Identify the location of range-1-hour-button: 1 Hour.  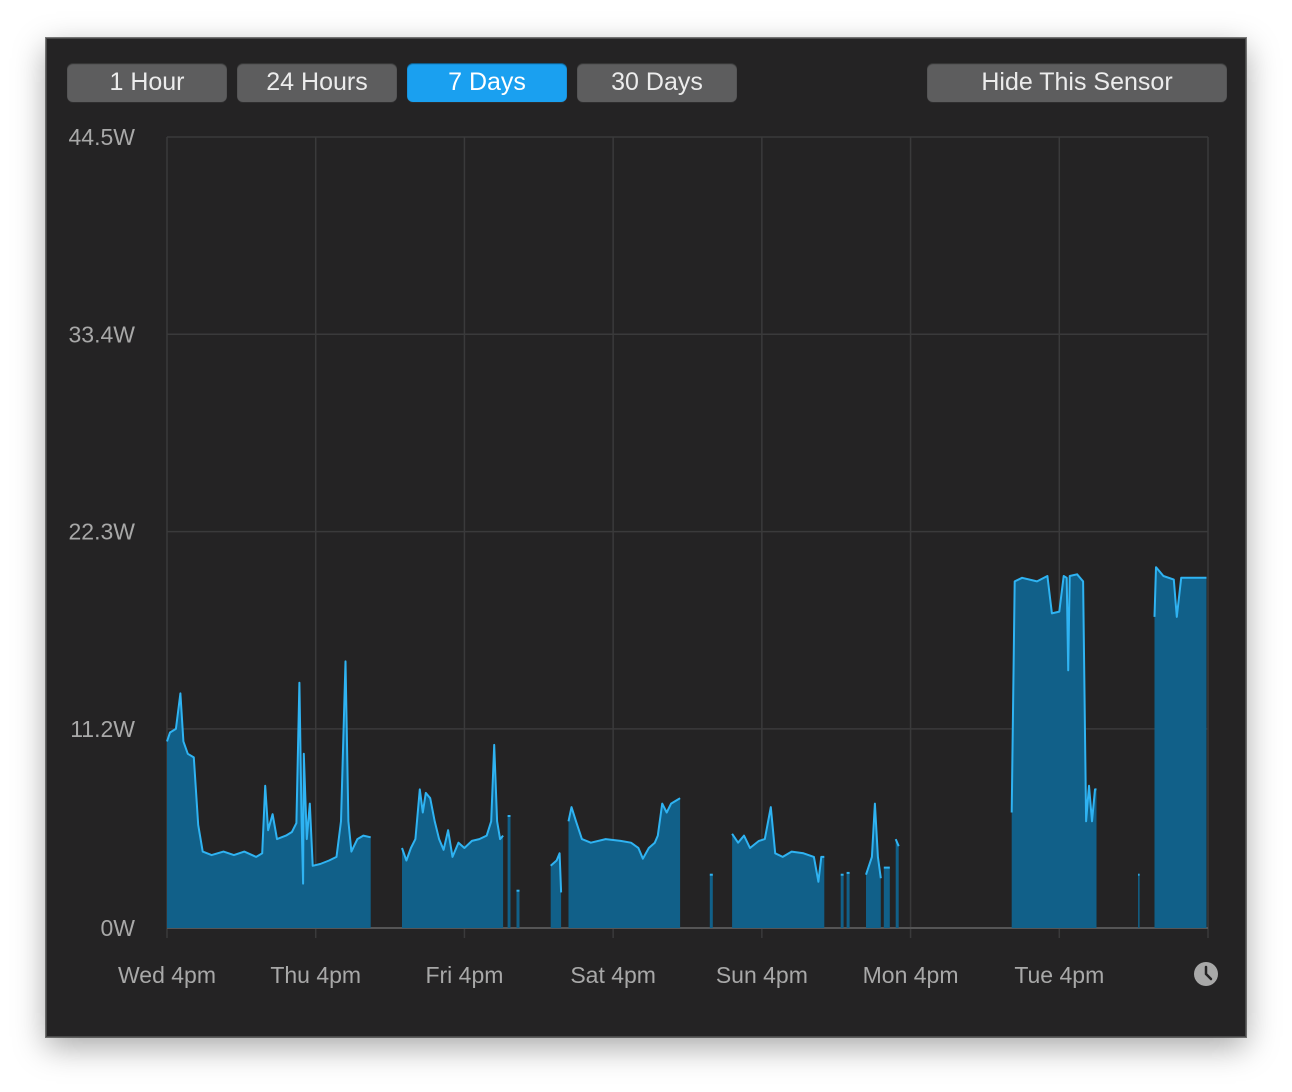
(147, 82).